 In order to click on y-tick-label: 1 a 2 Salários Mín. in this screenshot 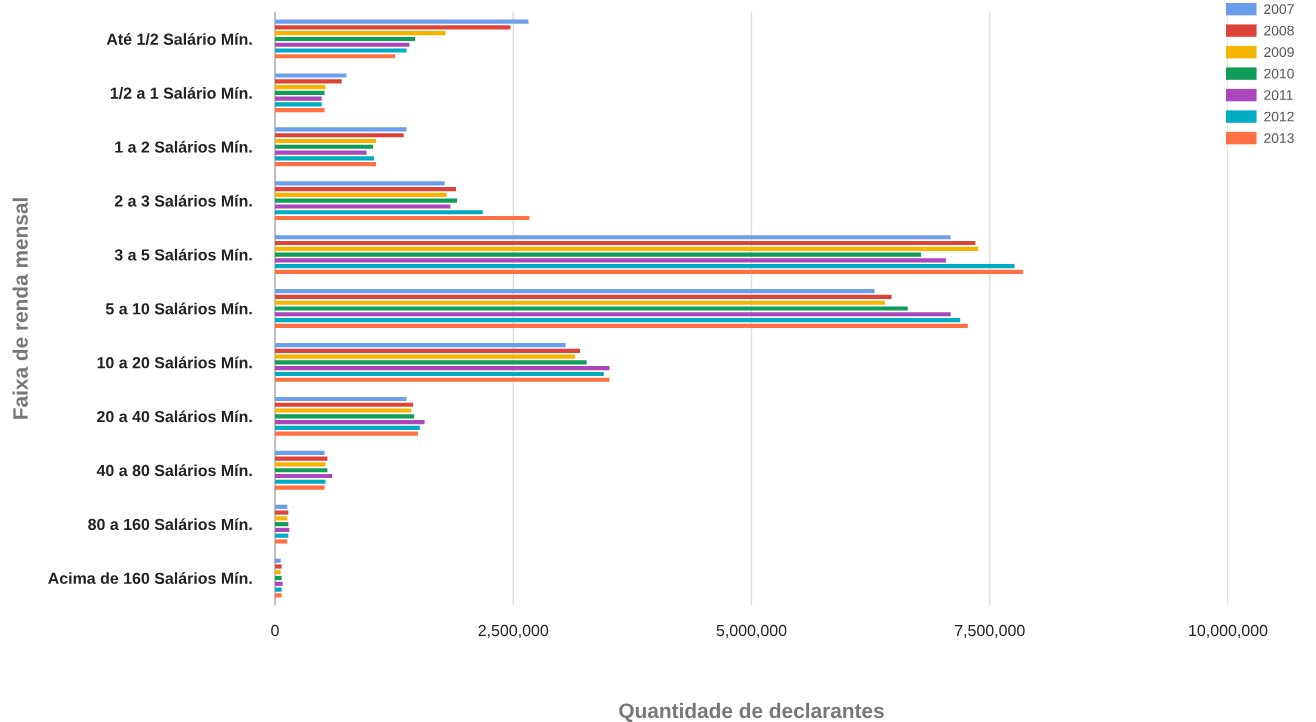, I will do `click(183, 146)`.